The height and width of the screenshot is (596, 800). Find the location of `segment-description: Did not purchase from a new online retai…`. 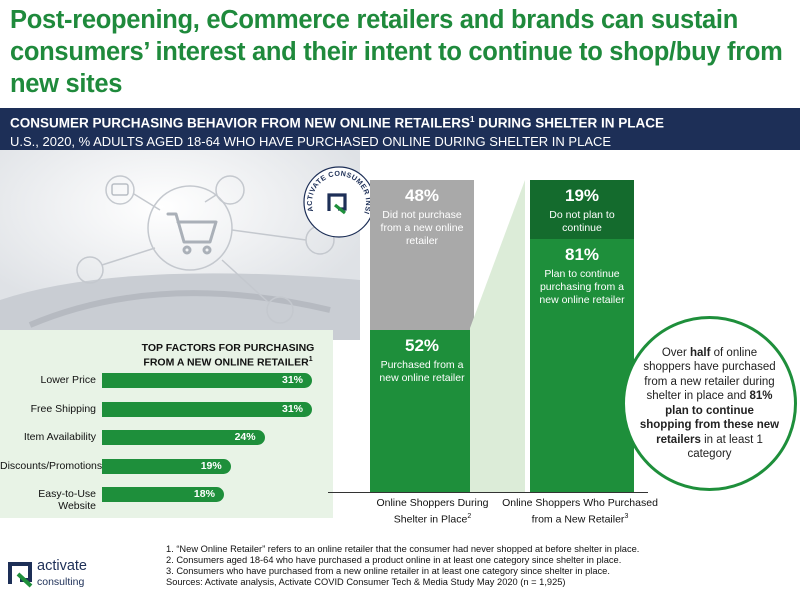

segment-description: Did not purchase from a new online retai… is located at coordinates (422, 228).